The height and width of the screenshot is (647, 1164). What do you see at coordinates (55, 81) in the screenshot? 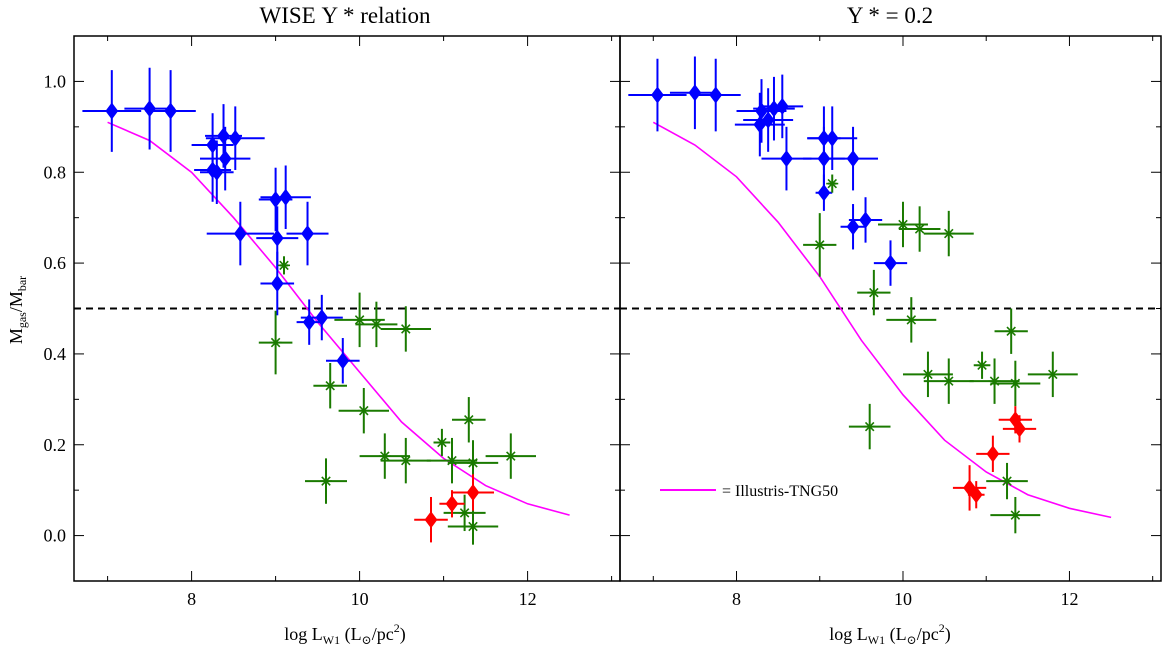
I see `y-tick-label: 1.0` at bounding box center [55, 81].